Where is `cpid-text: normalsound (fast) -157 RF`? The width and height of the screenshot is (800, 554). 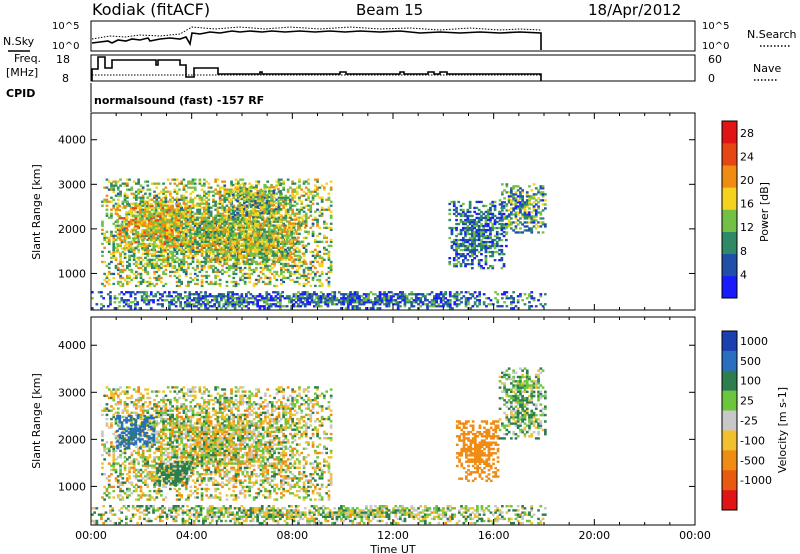 cpid-text: normalsound (fast) -157 RF is located at coordinates (179, 100).